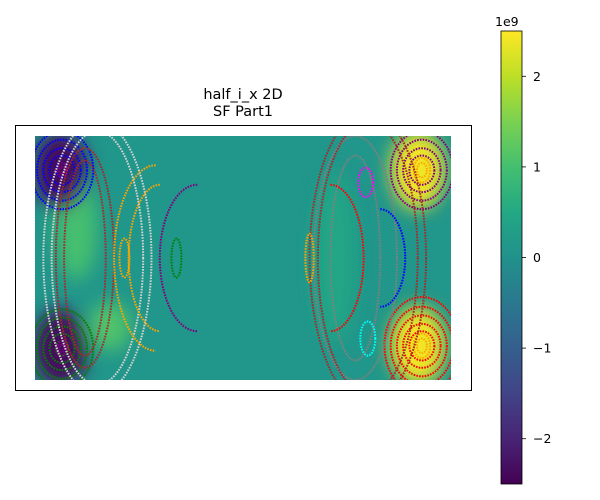  I want to click on contour-right-cyan-loop, so click(368, 338).